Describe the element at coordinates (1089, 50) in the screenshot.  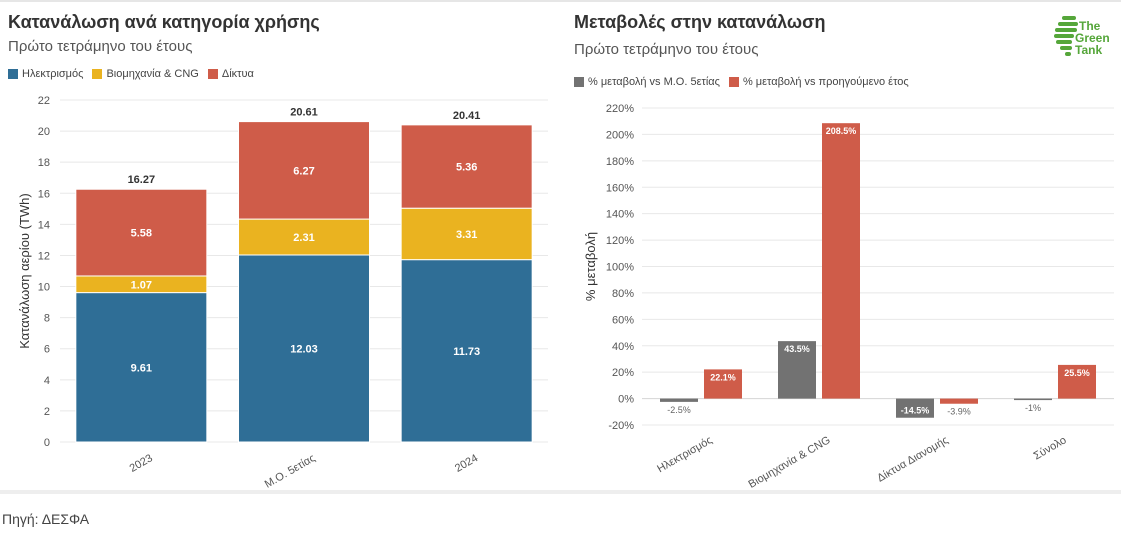
I see `logo-text-tank: Tank` at that location.